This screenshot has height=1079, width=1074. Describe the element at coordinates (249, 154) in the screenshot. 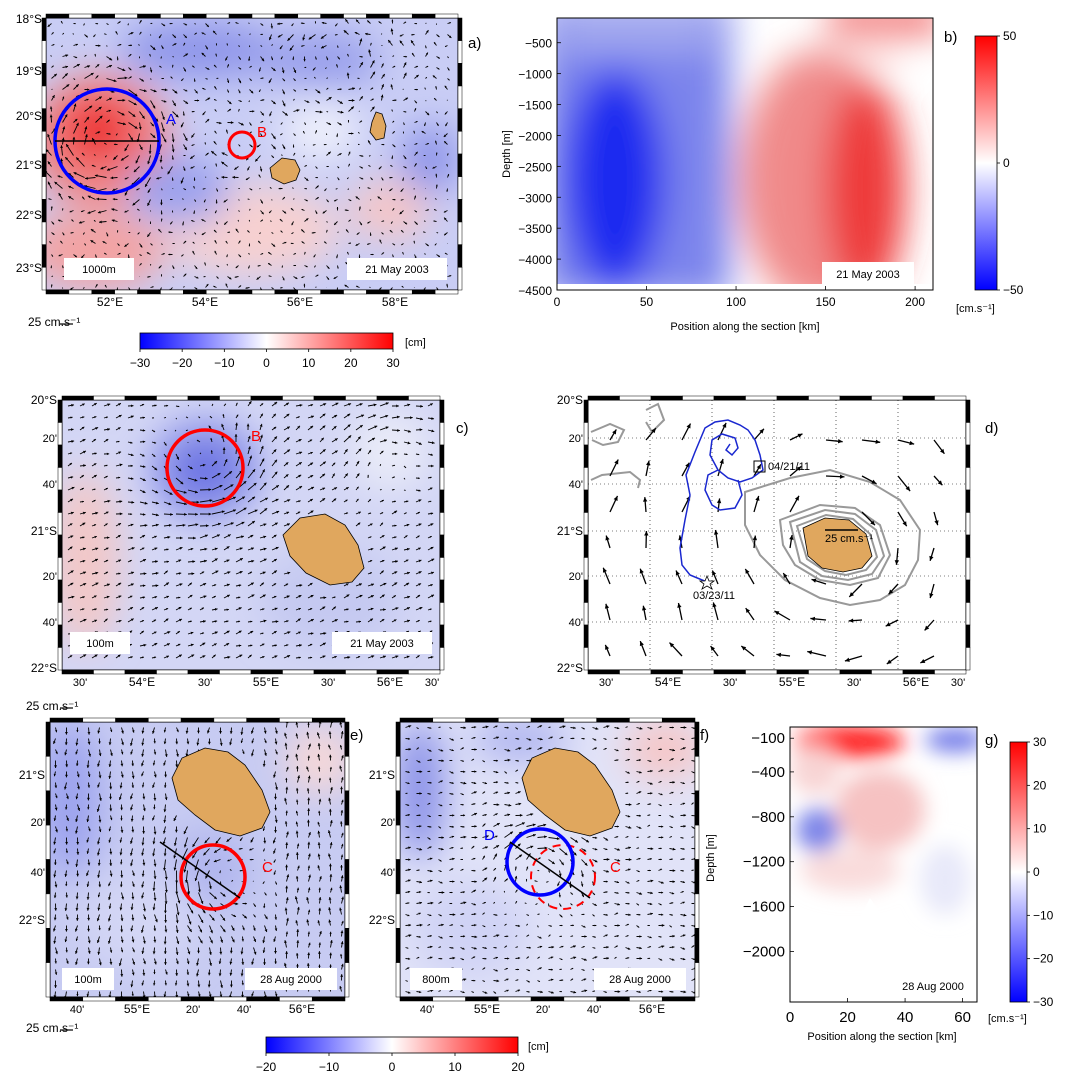

I see `velocity-arrows-a` at that location.